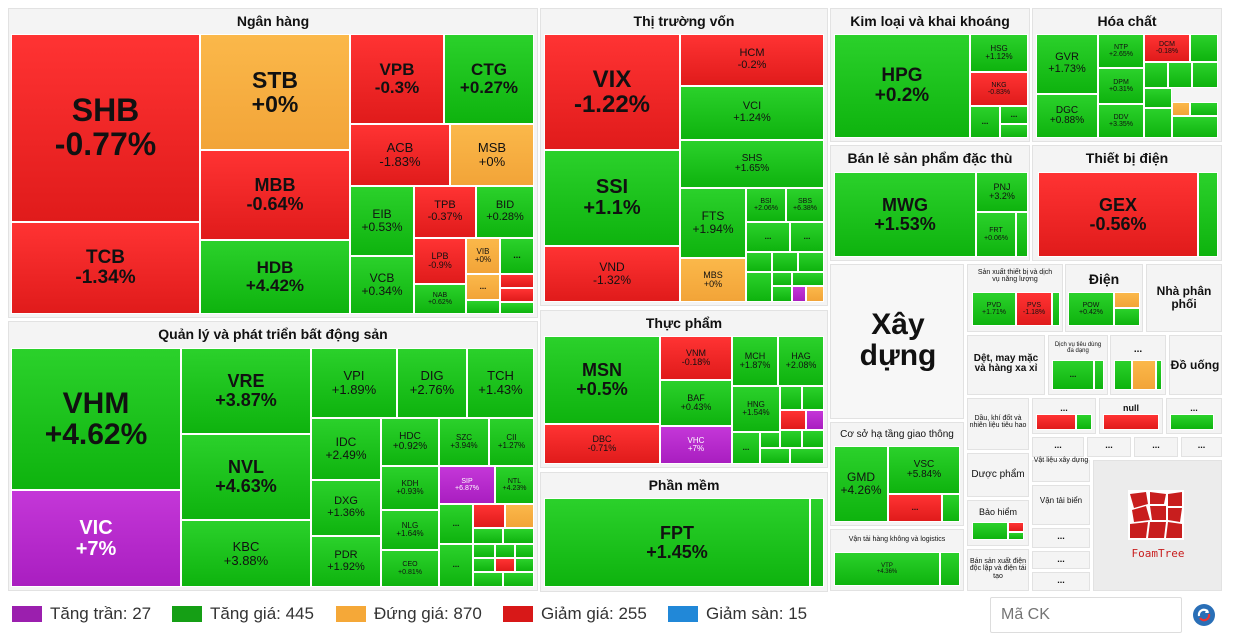 Image resolution: width=1236 pixels, height=635 pixels. I want to click on tile-MCH: MCH +1.87%, so click(755, 361).